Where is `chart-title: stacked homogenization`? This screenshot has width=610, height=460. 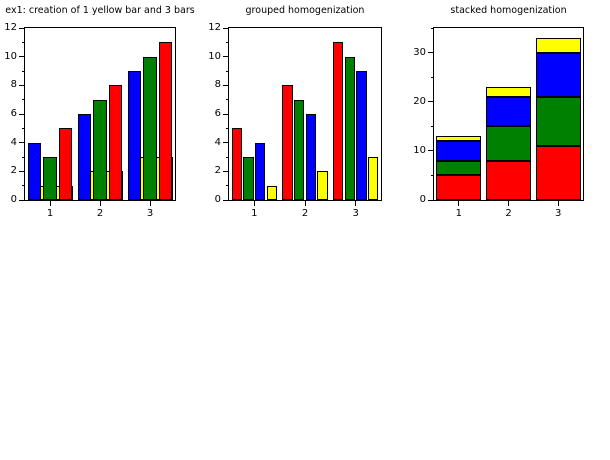 chart-title: stacked homogenization is located at coordinates (508, 10).